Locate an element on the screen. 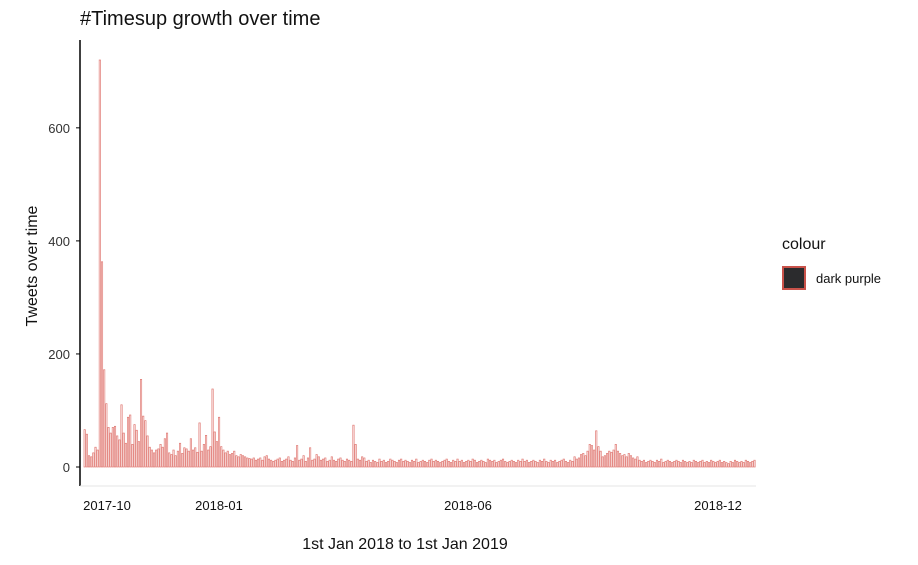  y-tick-label: 200 is located at coordinates (59, 354).